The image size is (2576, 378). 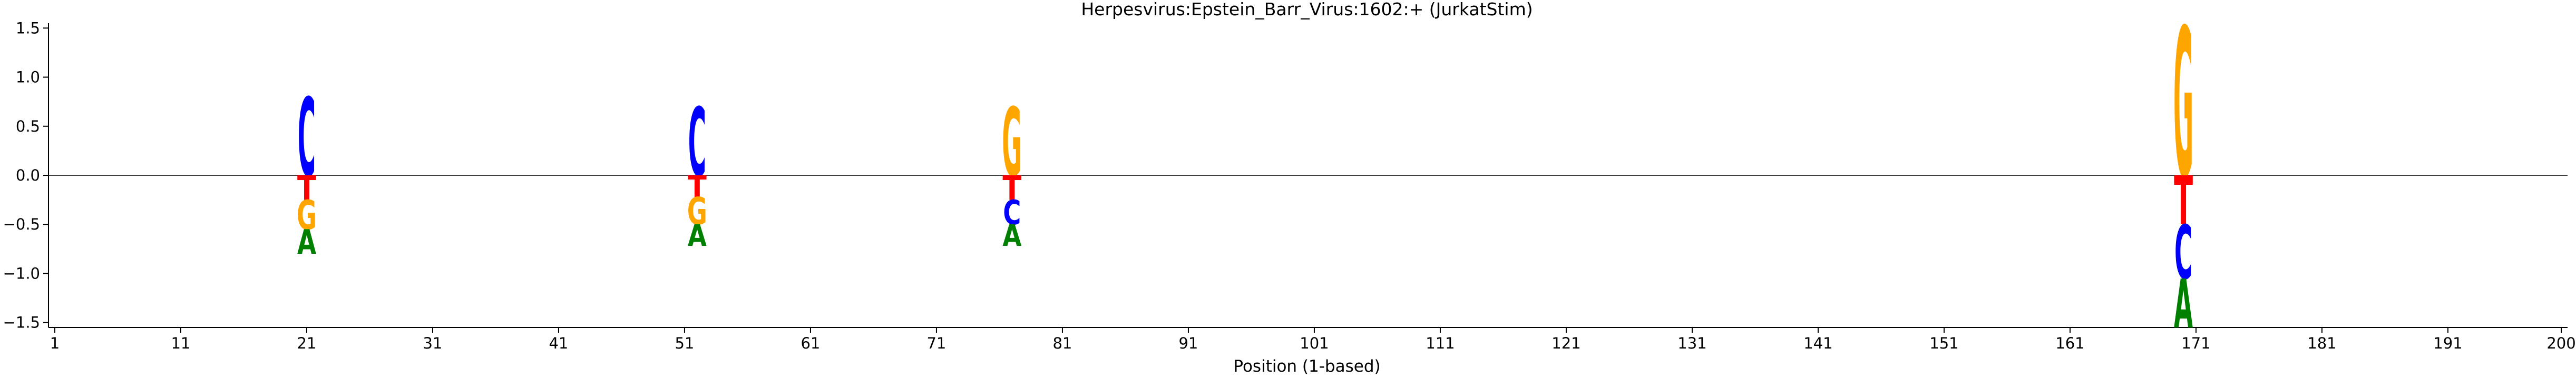 I want to click on x-tick-label: 51, so click(x=684, y=343).